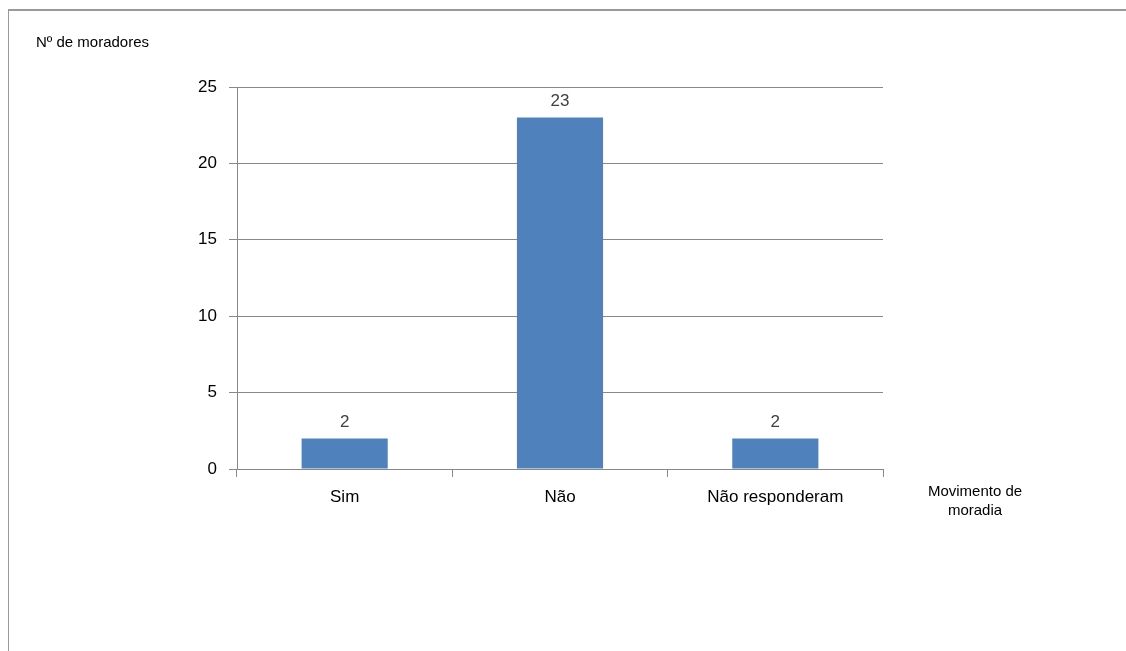 Image resolution: width=1126 pixels, height=651 pixels. Describe the element at coordinates (207, 315) in the screenshot. I see `y-tick-label: 10` at that location.